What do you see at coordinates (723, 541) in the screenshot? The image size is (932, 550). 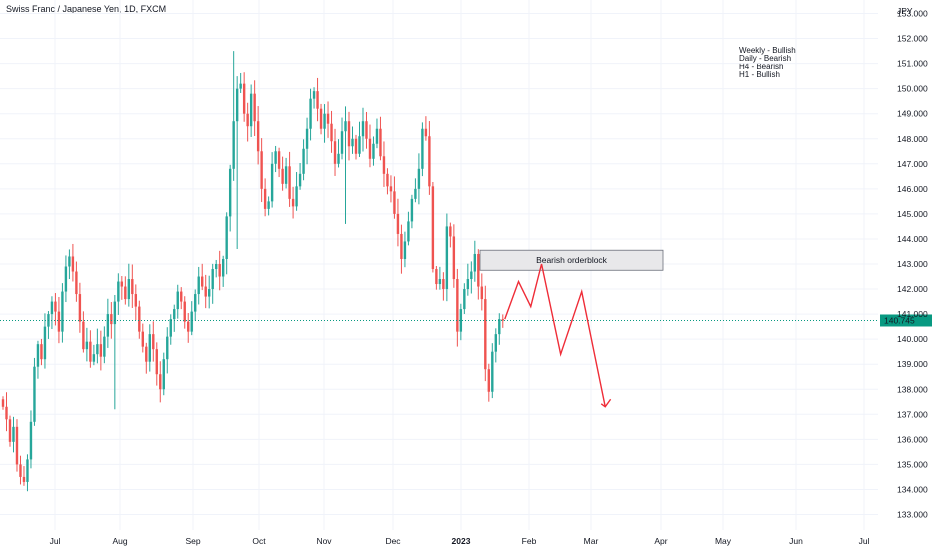 I see `x-tick-label: May` at bounding box center [723, 541].